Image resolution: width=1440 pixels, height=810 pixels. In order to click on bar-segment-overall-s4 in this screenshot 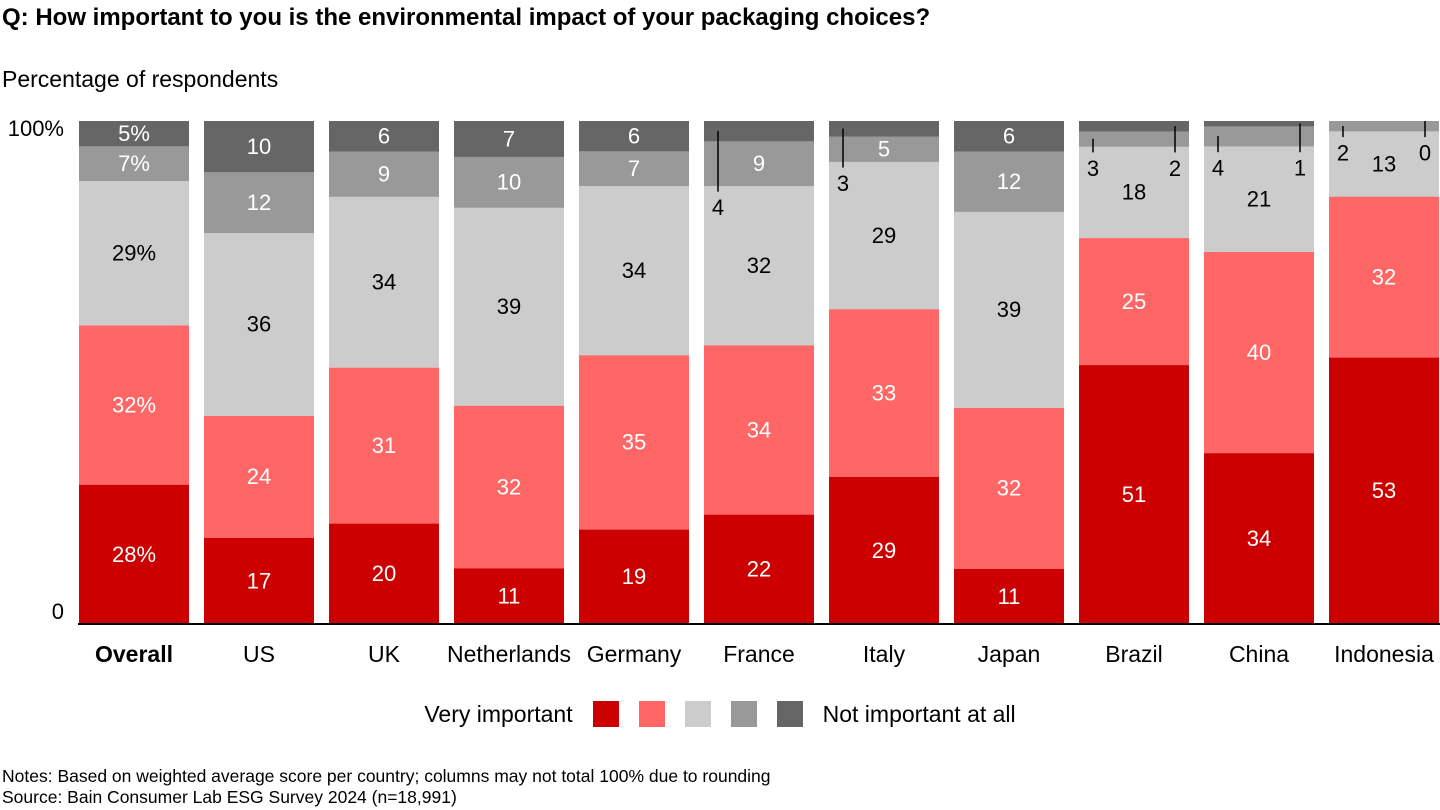, I will do `click(134, 163)`.